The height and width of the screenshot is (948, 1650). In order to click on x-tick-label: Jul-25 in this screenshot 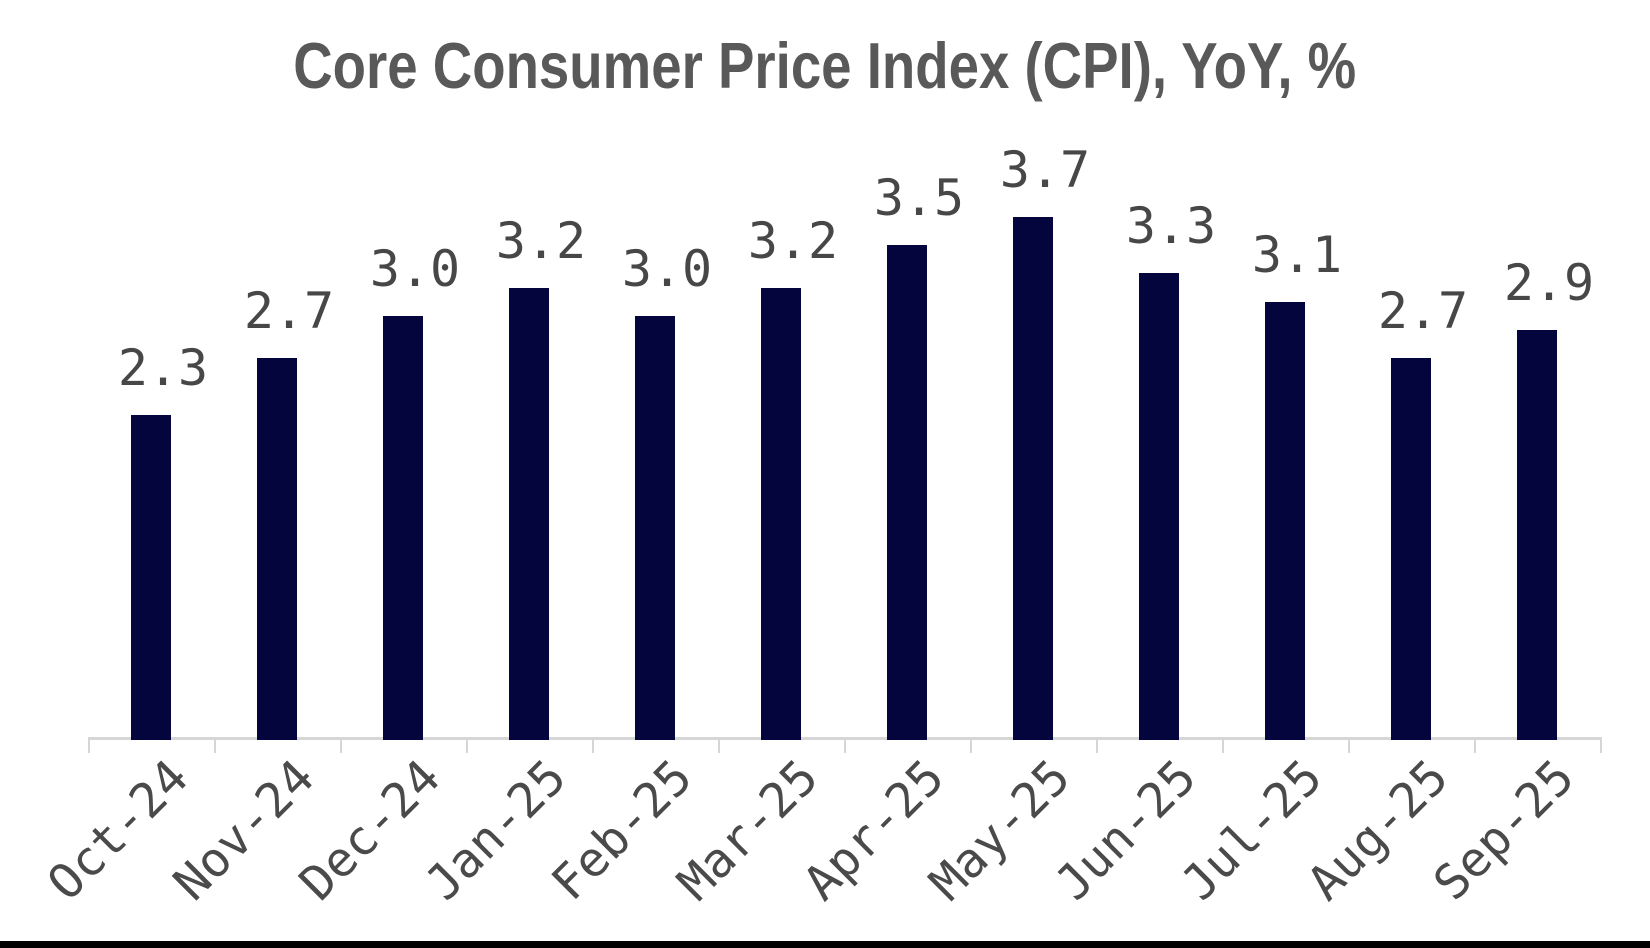, I will do `click(1251, 830)`.